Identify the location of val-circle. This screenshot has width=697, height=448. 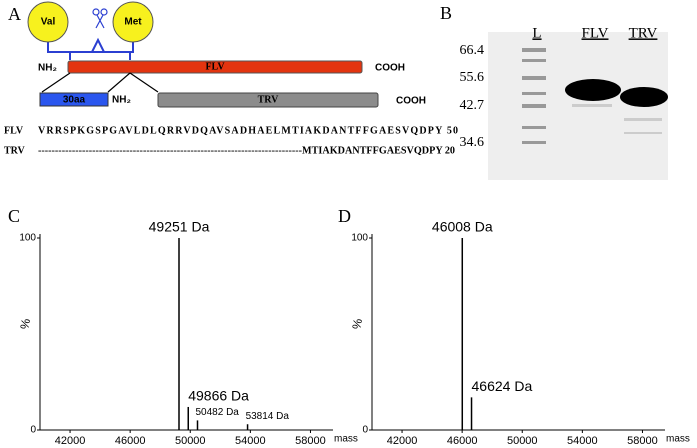
(48, 22).